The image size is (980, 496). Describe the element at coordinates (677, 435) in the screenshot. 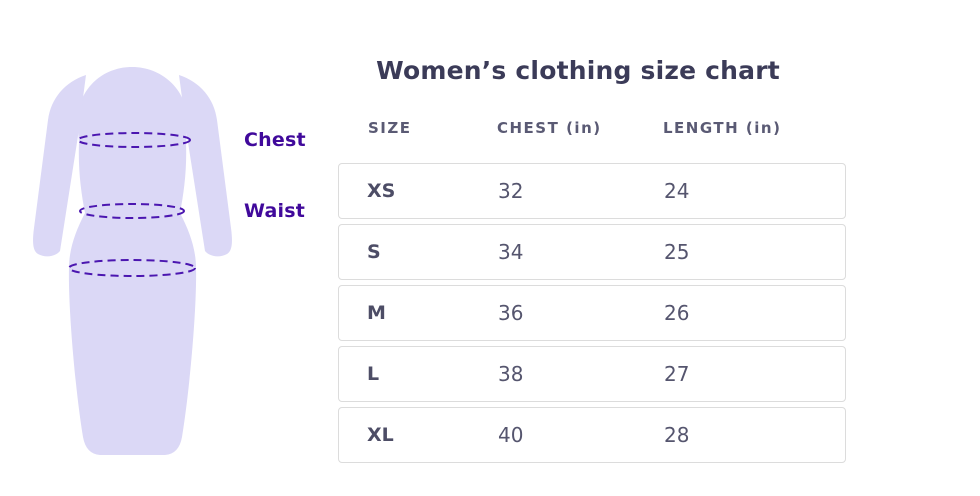

I see `length-cell: 28` at that location.